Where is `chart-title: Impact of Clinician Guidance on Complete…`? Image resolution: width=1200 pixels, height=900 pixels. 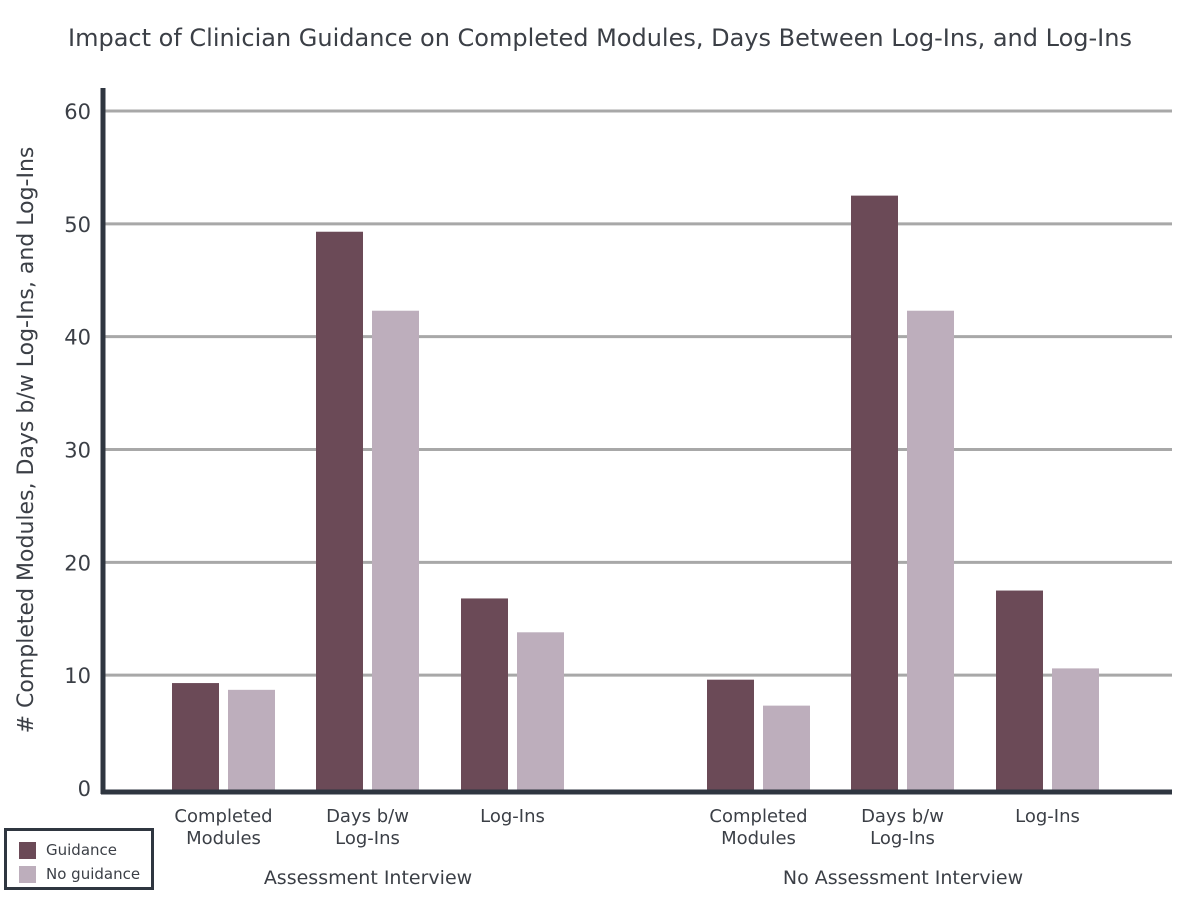 chart-title: Impact of Clinician Guidance on Complete… is located at coordinates (600, 38).